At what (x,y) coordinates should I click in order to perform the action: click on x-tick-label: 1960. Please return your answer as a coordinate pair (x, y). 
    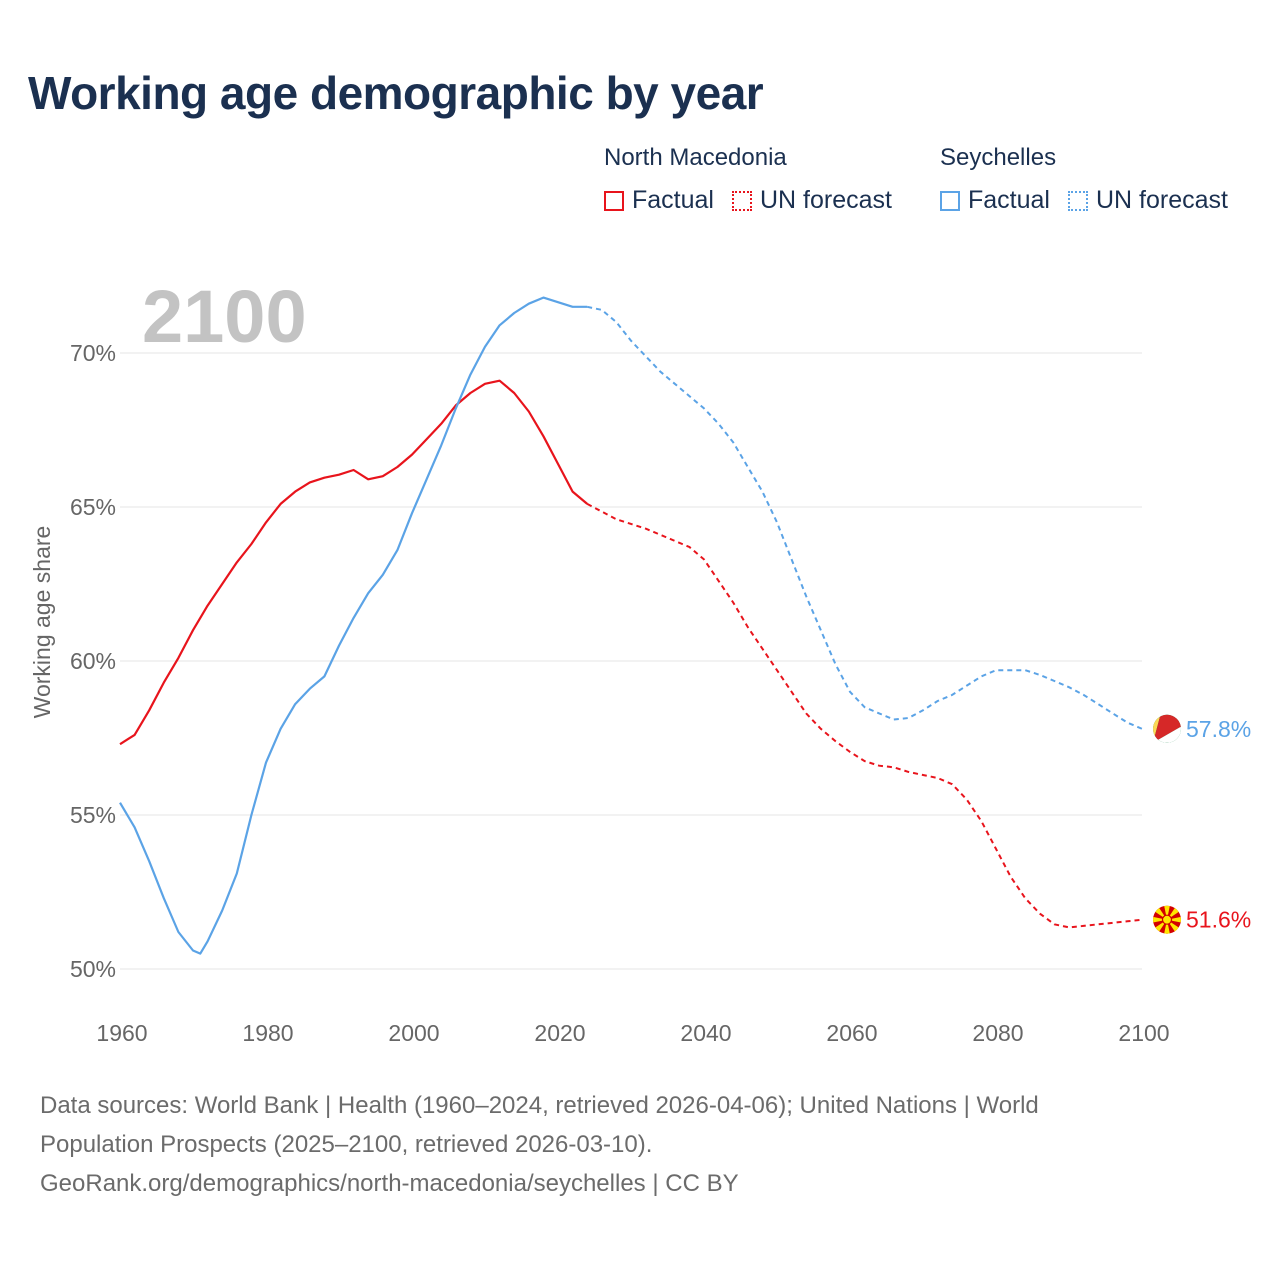
    Looking at the image, I should click on (121, 1033).